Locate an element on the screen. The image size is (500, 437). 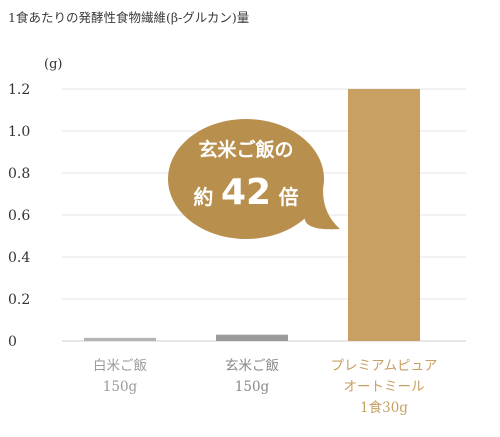
y-tick-label: 0 is located at coordinates (12, 342).